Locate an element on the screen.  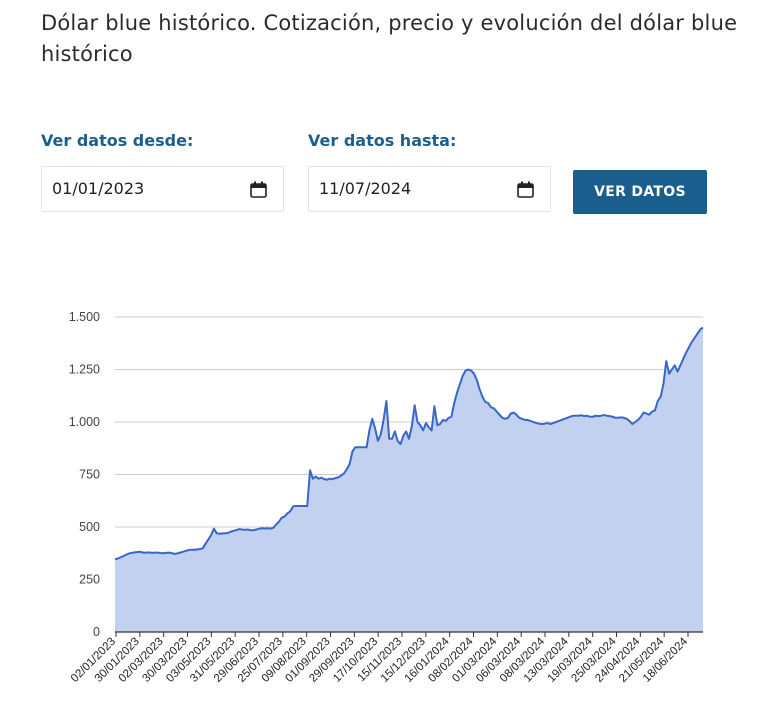
y-tick-label: 1.250 is located at coordinates (84, 370).